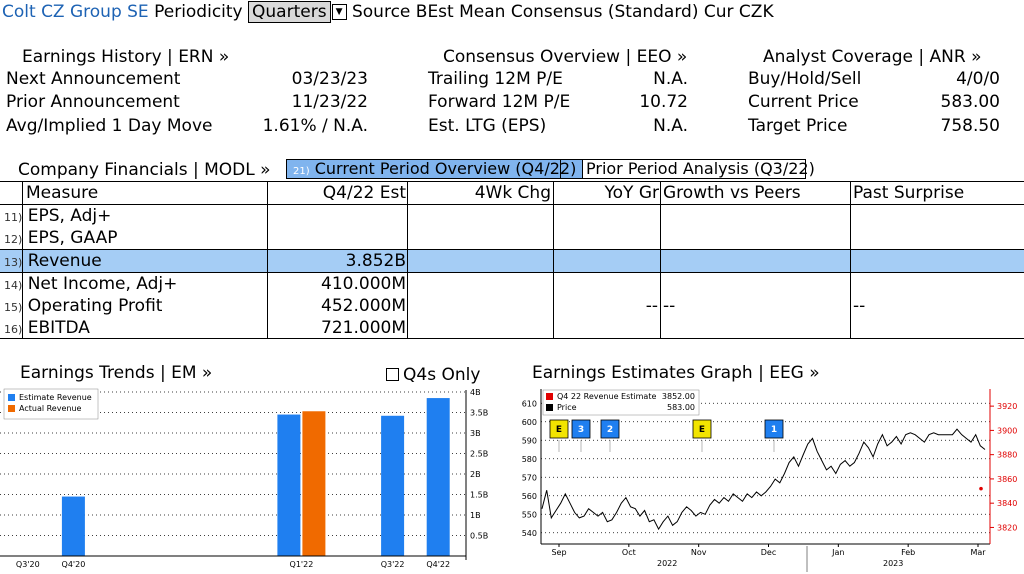  I want to click on col-header-yoy-gr: YoY Gr, so click(631, 193).